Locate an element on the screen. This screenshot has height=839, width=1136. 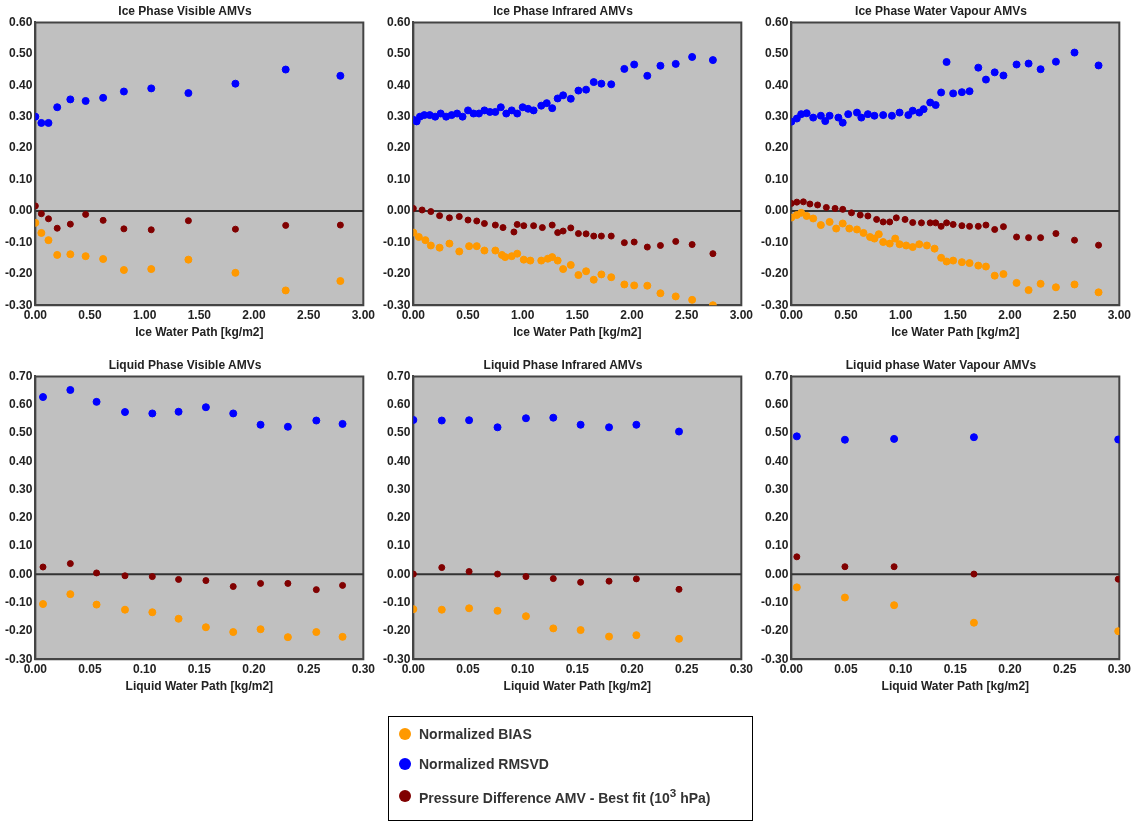
chart-title: Liquid phase Water Vapour AMVs is located at coordinates (941, 364).